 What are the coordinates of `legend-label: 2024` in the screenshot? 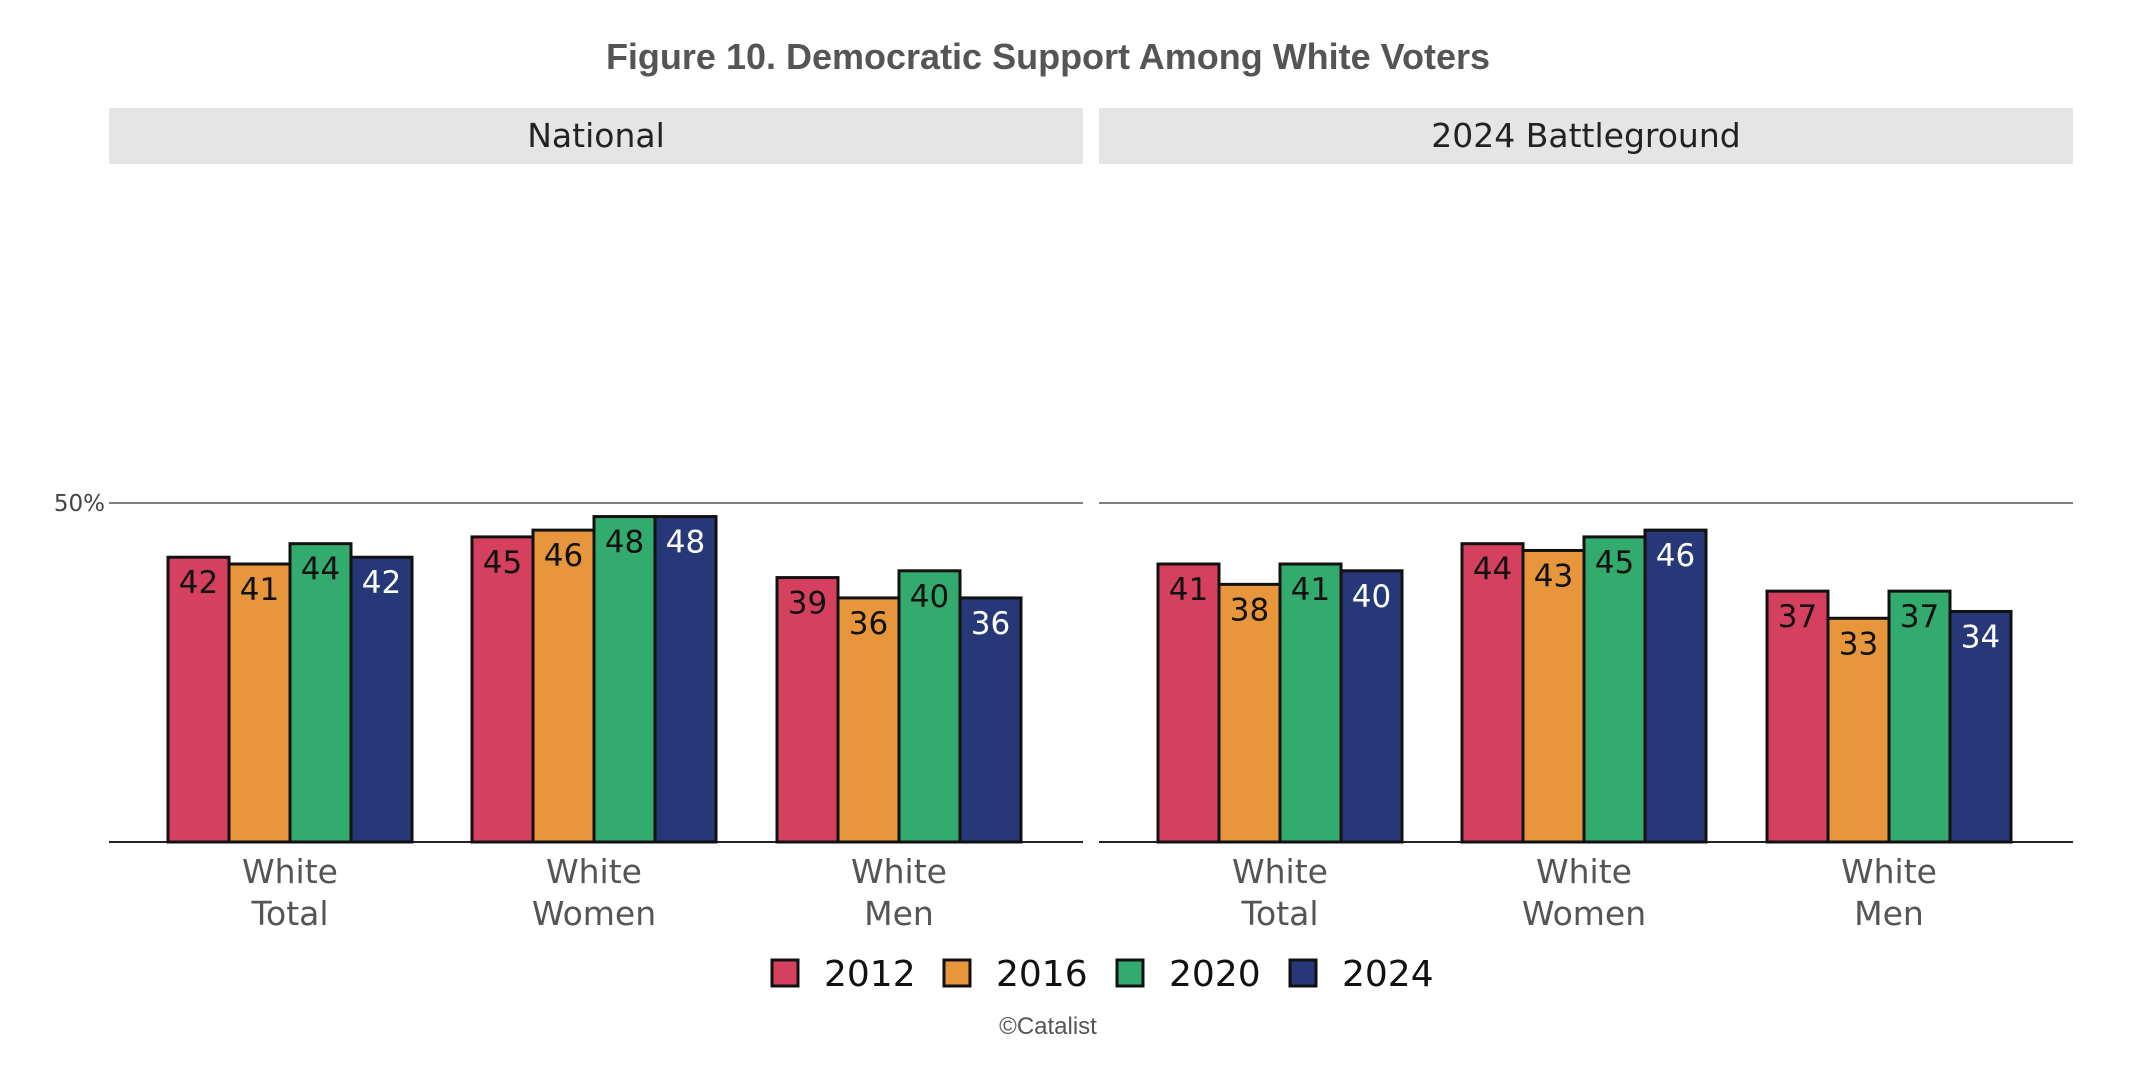 It's located at (1388, 974).